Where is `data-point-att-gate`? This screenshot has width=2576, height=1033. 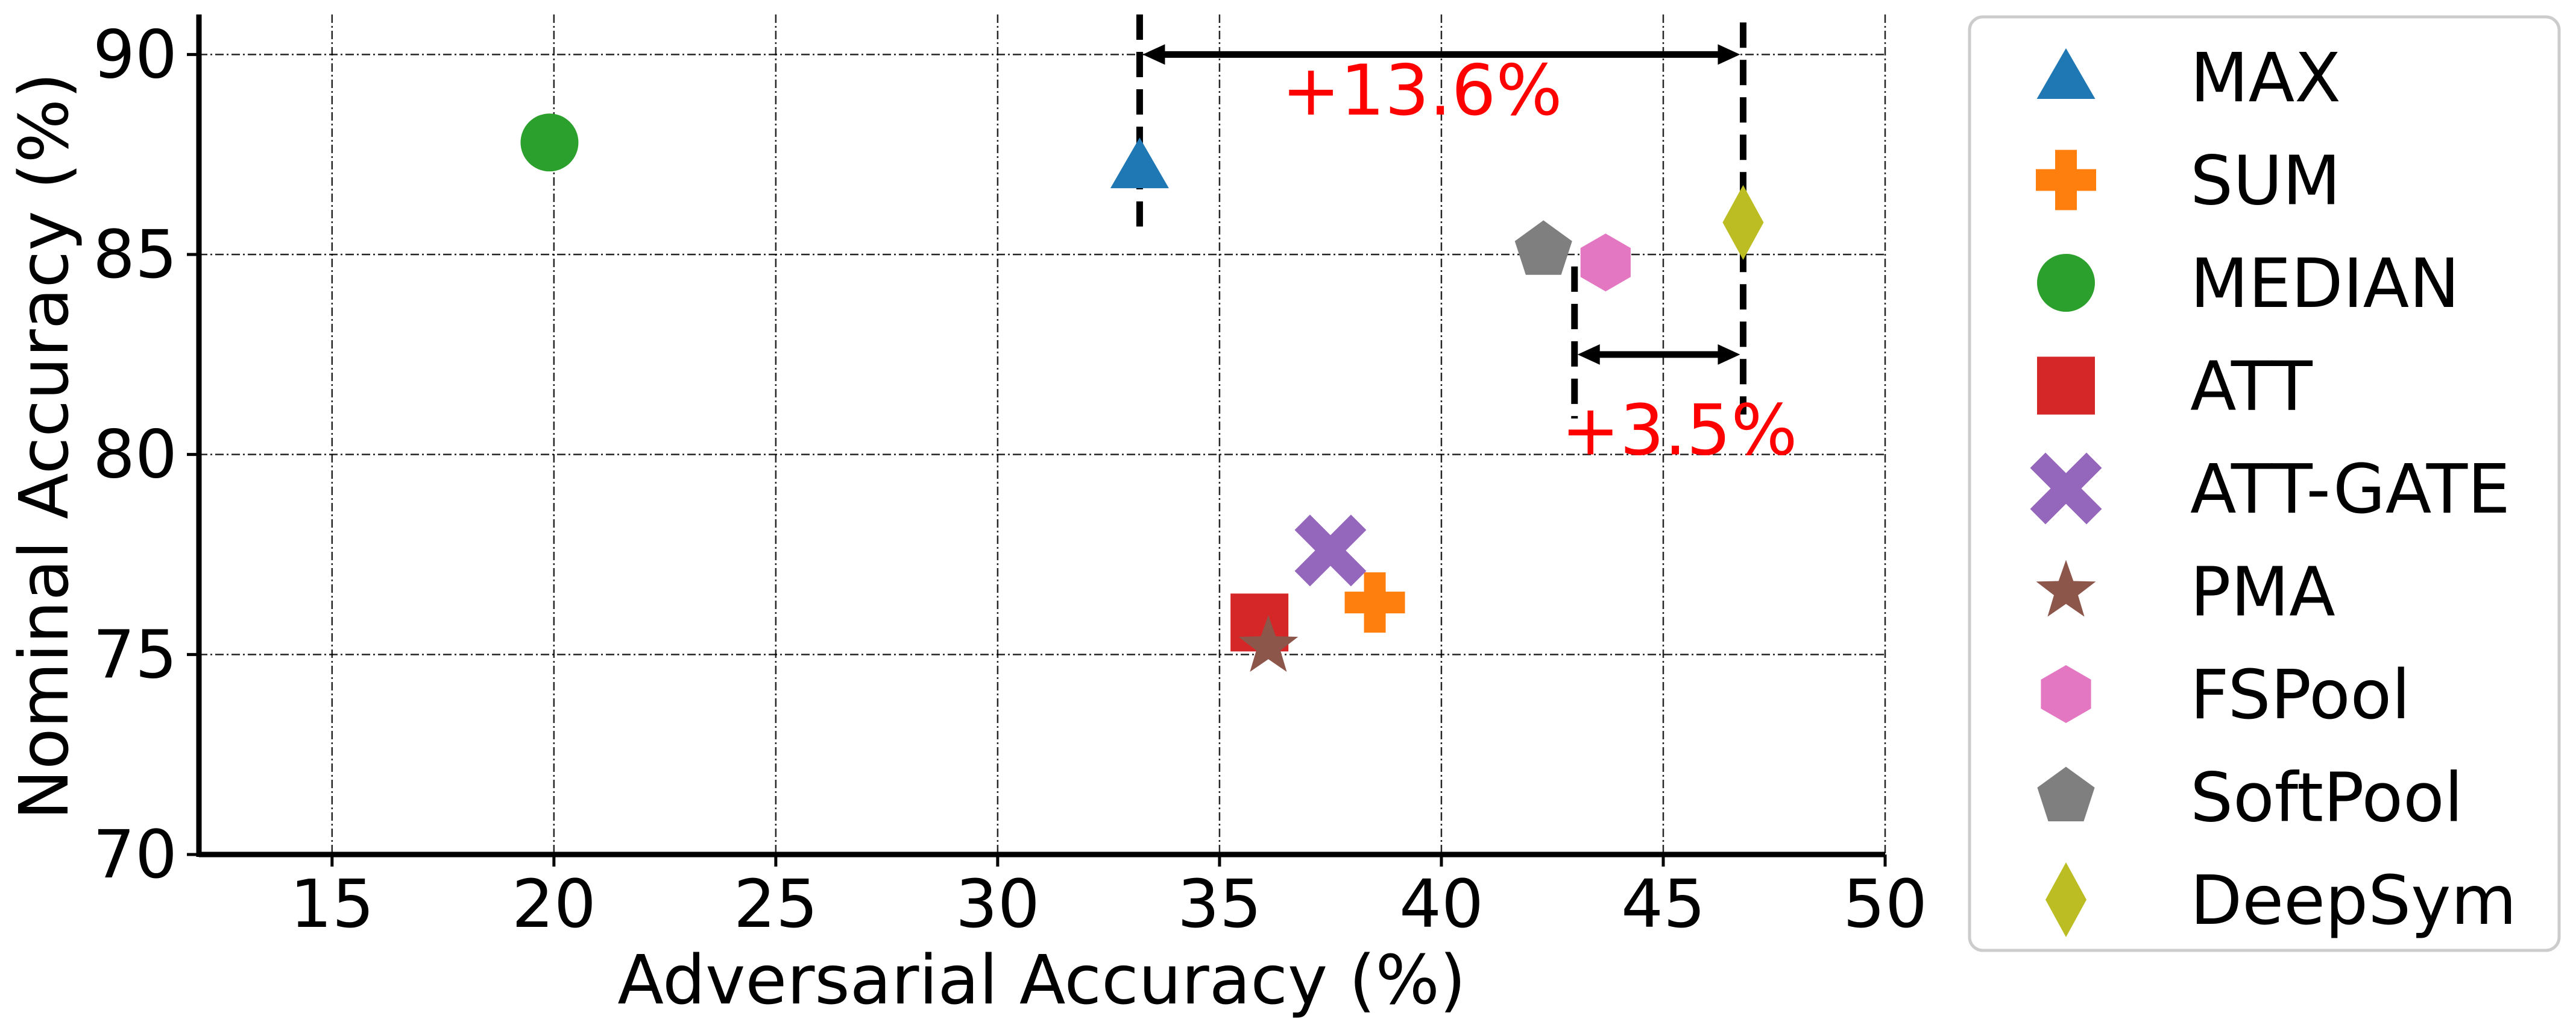
data-point-att-gate is located at coordinates (1330, 551).